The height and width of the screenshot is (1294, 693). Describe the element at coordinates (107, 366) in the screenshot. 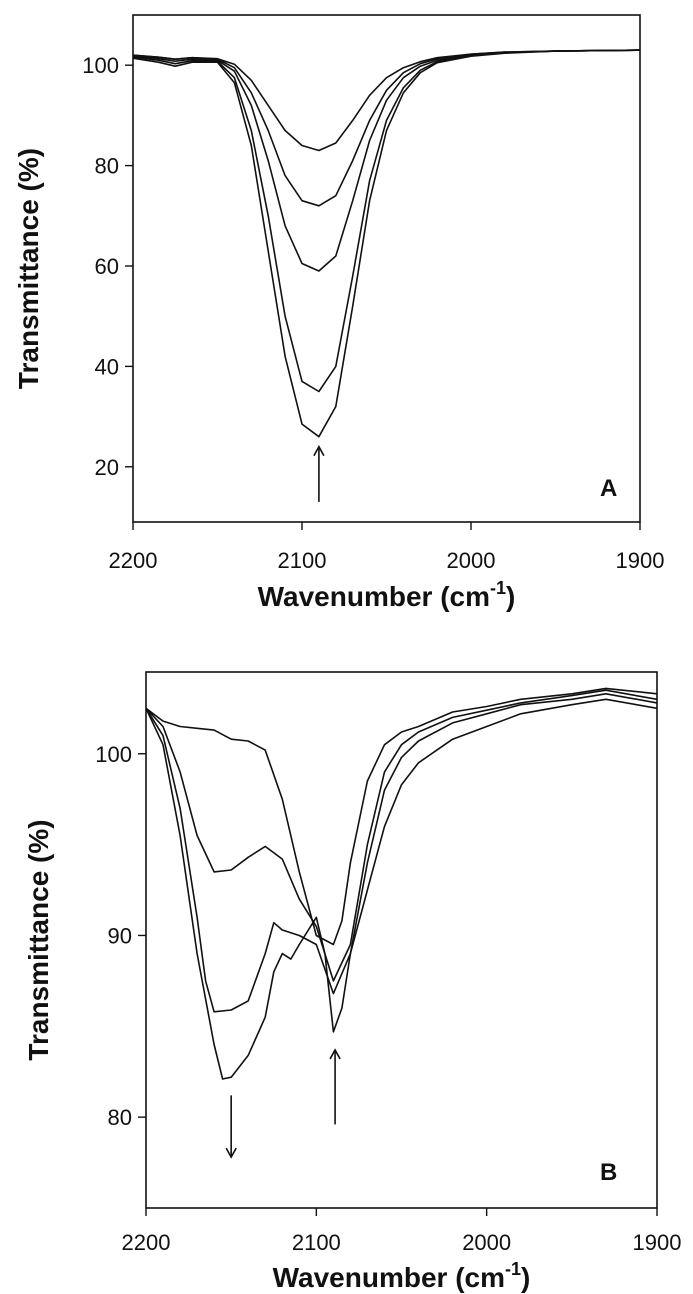

I see `y-tick-label: 40` at that location.